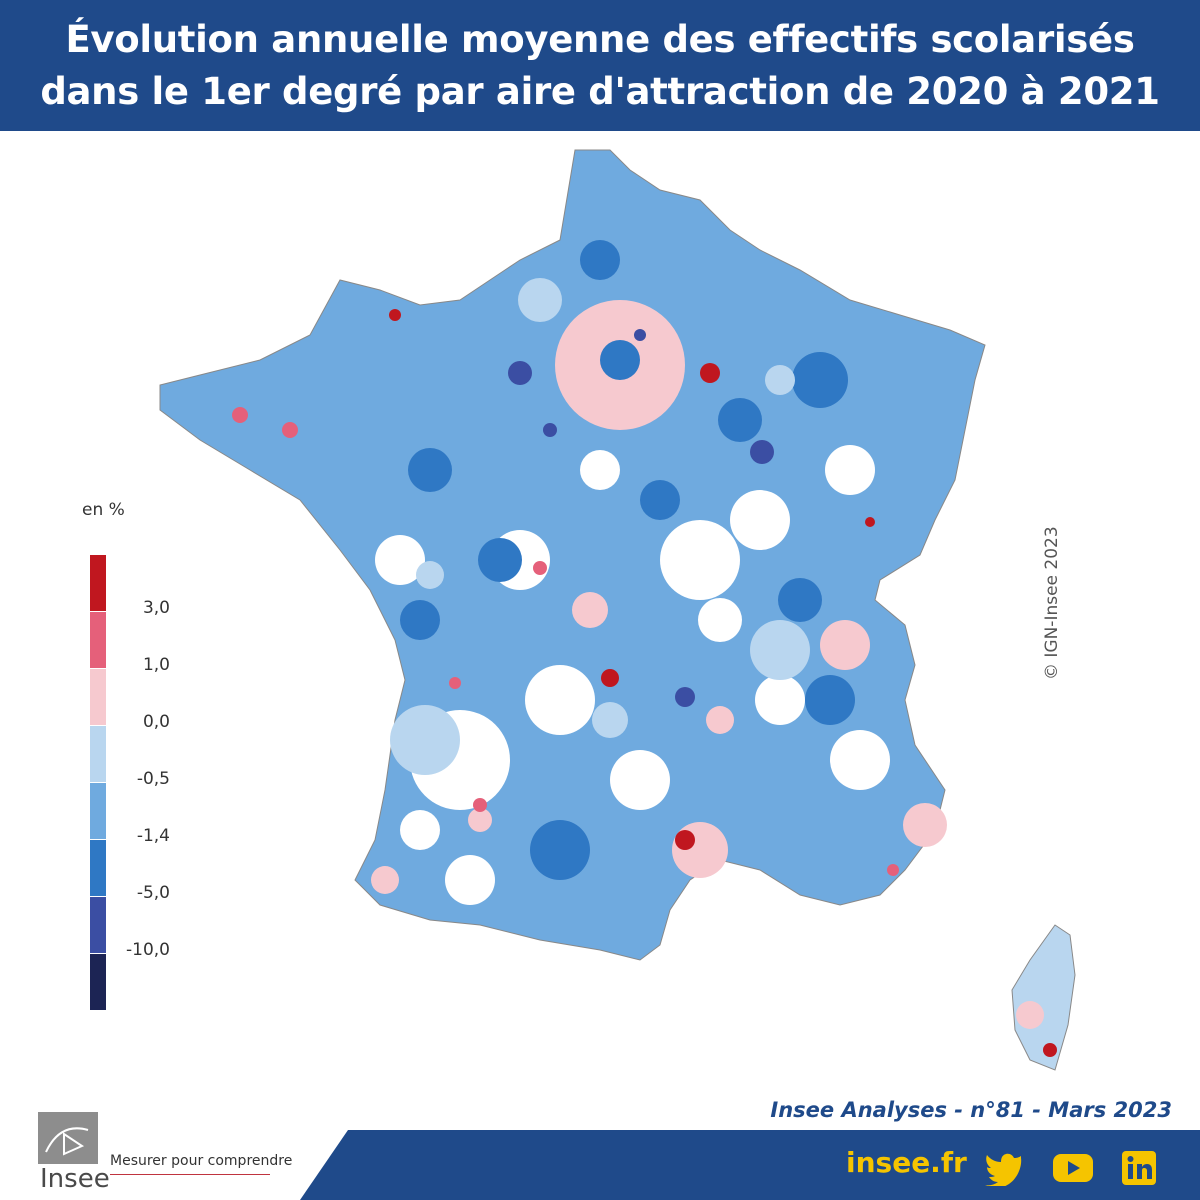 This screenshot has height=1200, width=1200. I want to click on insee-logo, so click(68, 1138).